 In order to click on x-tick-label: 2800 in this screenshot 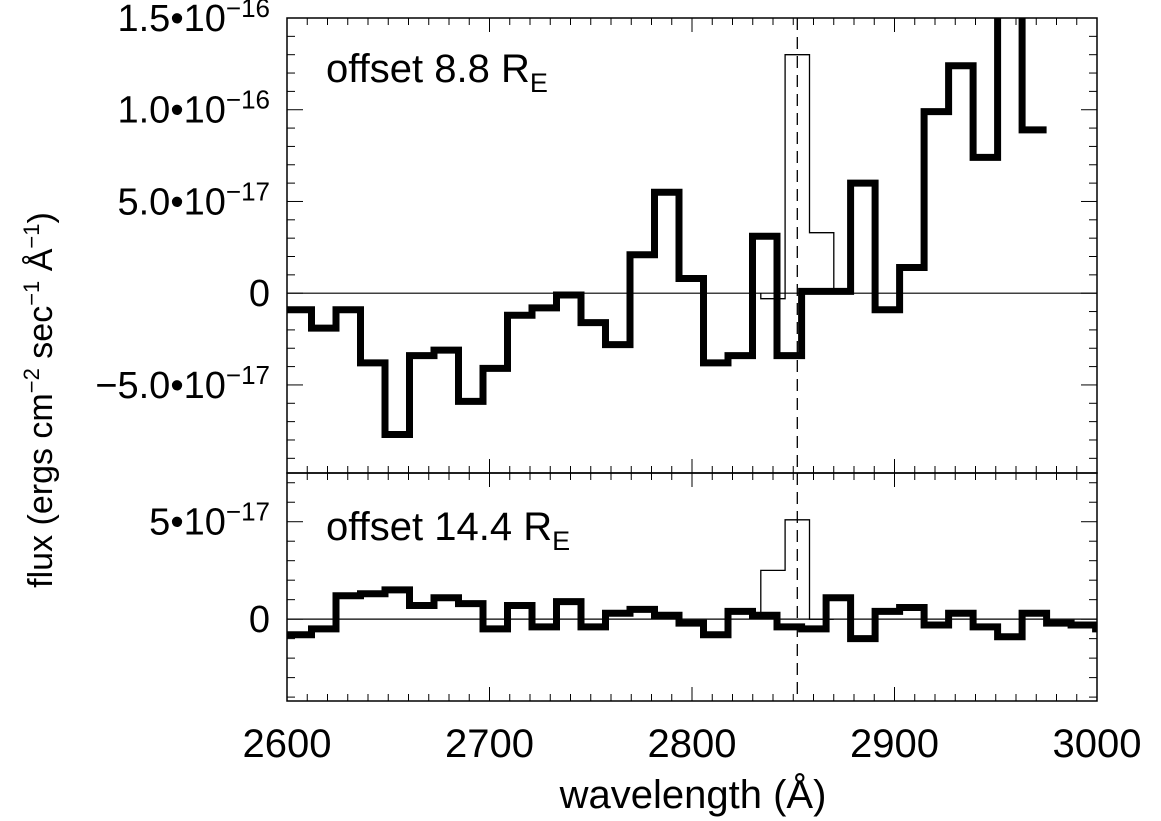, I will do `click(692, 744)`.